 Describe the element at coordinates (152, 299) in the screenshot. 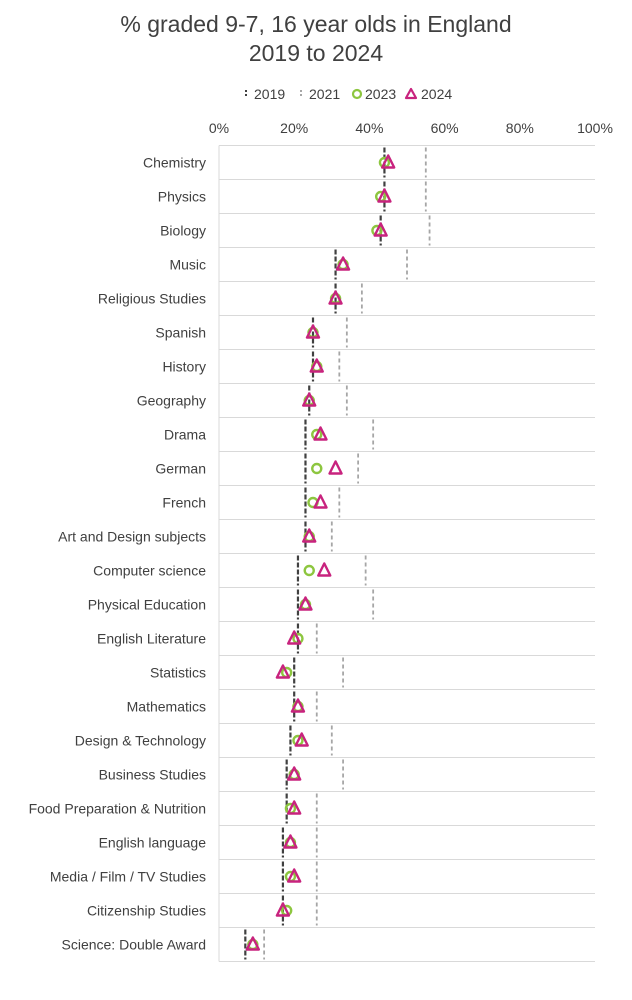

I see `category-label-religious-studies: Religious Studies` at that location.